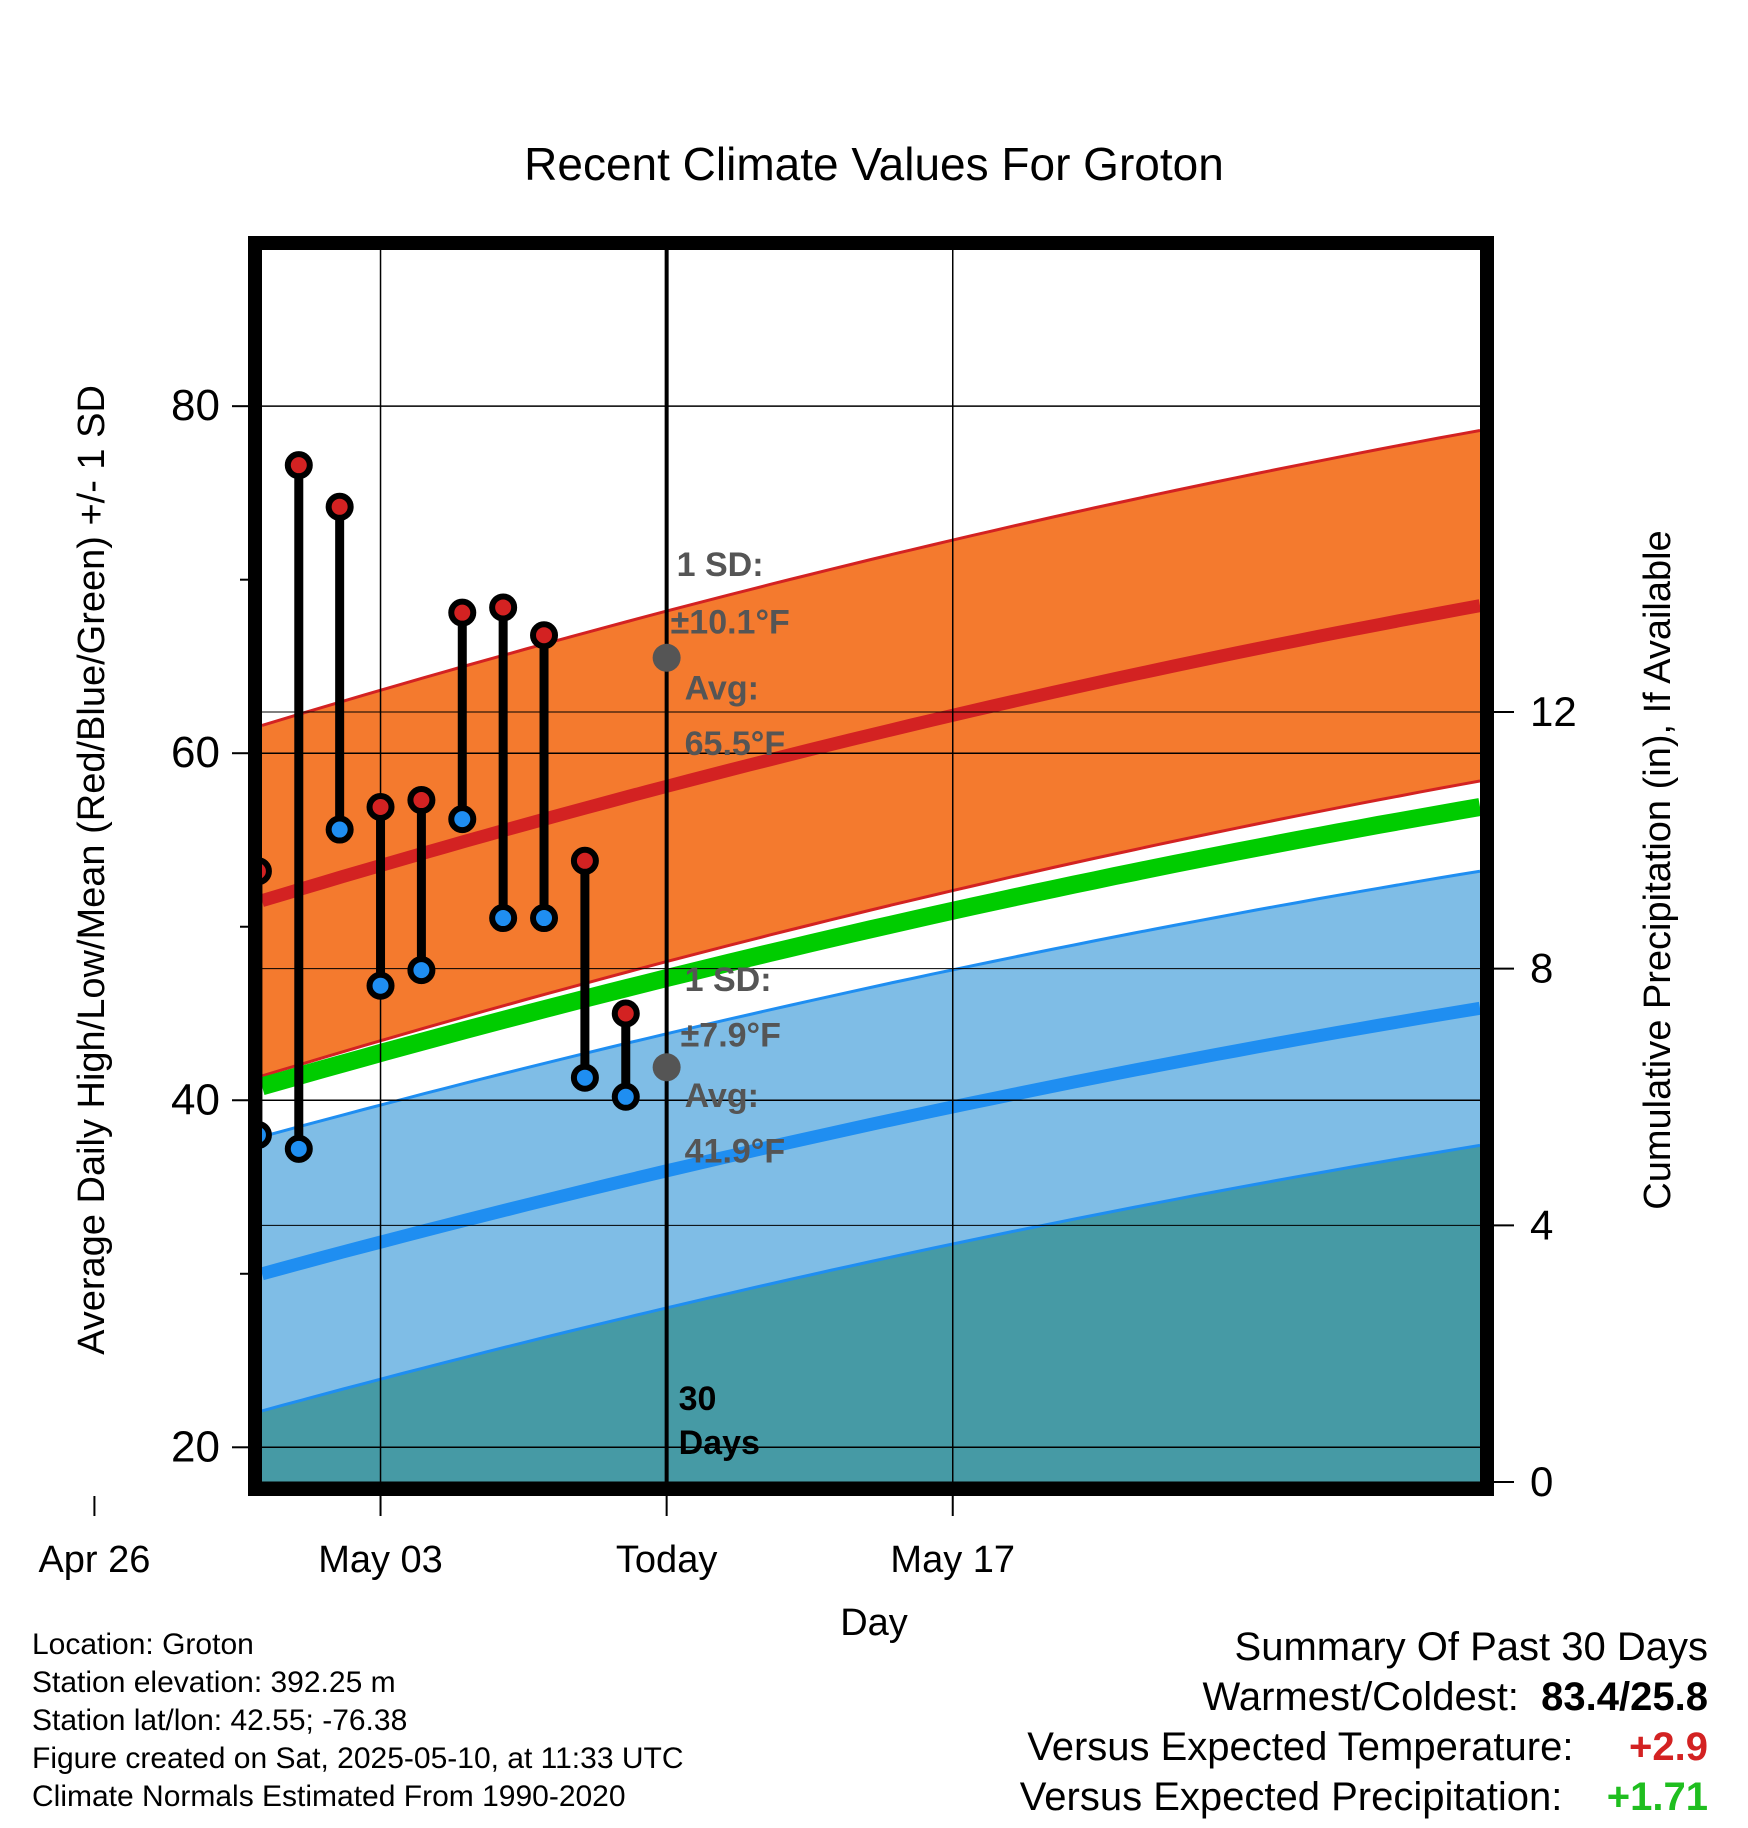 The height and width of the screenshot is (1828, 1748). Describe the element at coordinates (698, 1399) in the screenshot. I see `days-label-number: 30` at that location.